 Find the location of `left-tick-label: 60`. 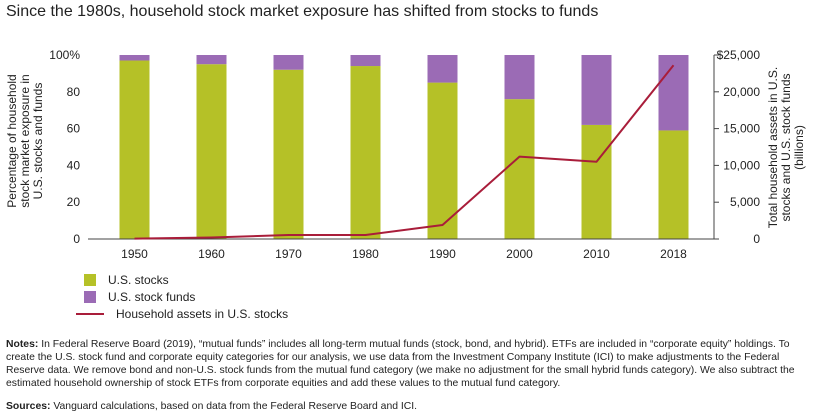

left-tick-label: 60 is located at coordinates (74, 129).